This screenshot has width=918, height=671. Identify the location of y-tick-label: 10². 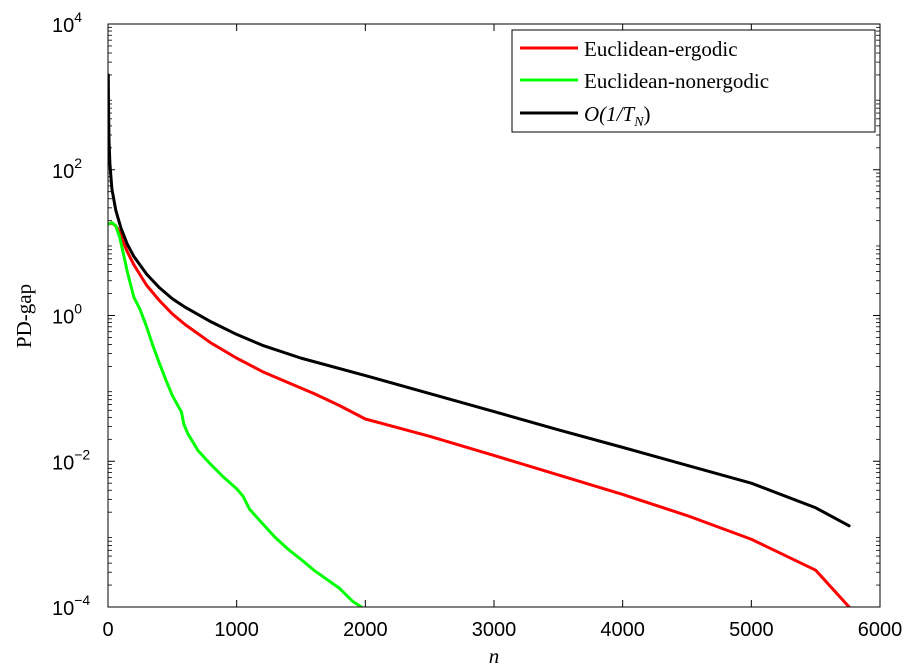
(67, 169).